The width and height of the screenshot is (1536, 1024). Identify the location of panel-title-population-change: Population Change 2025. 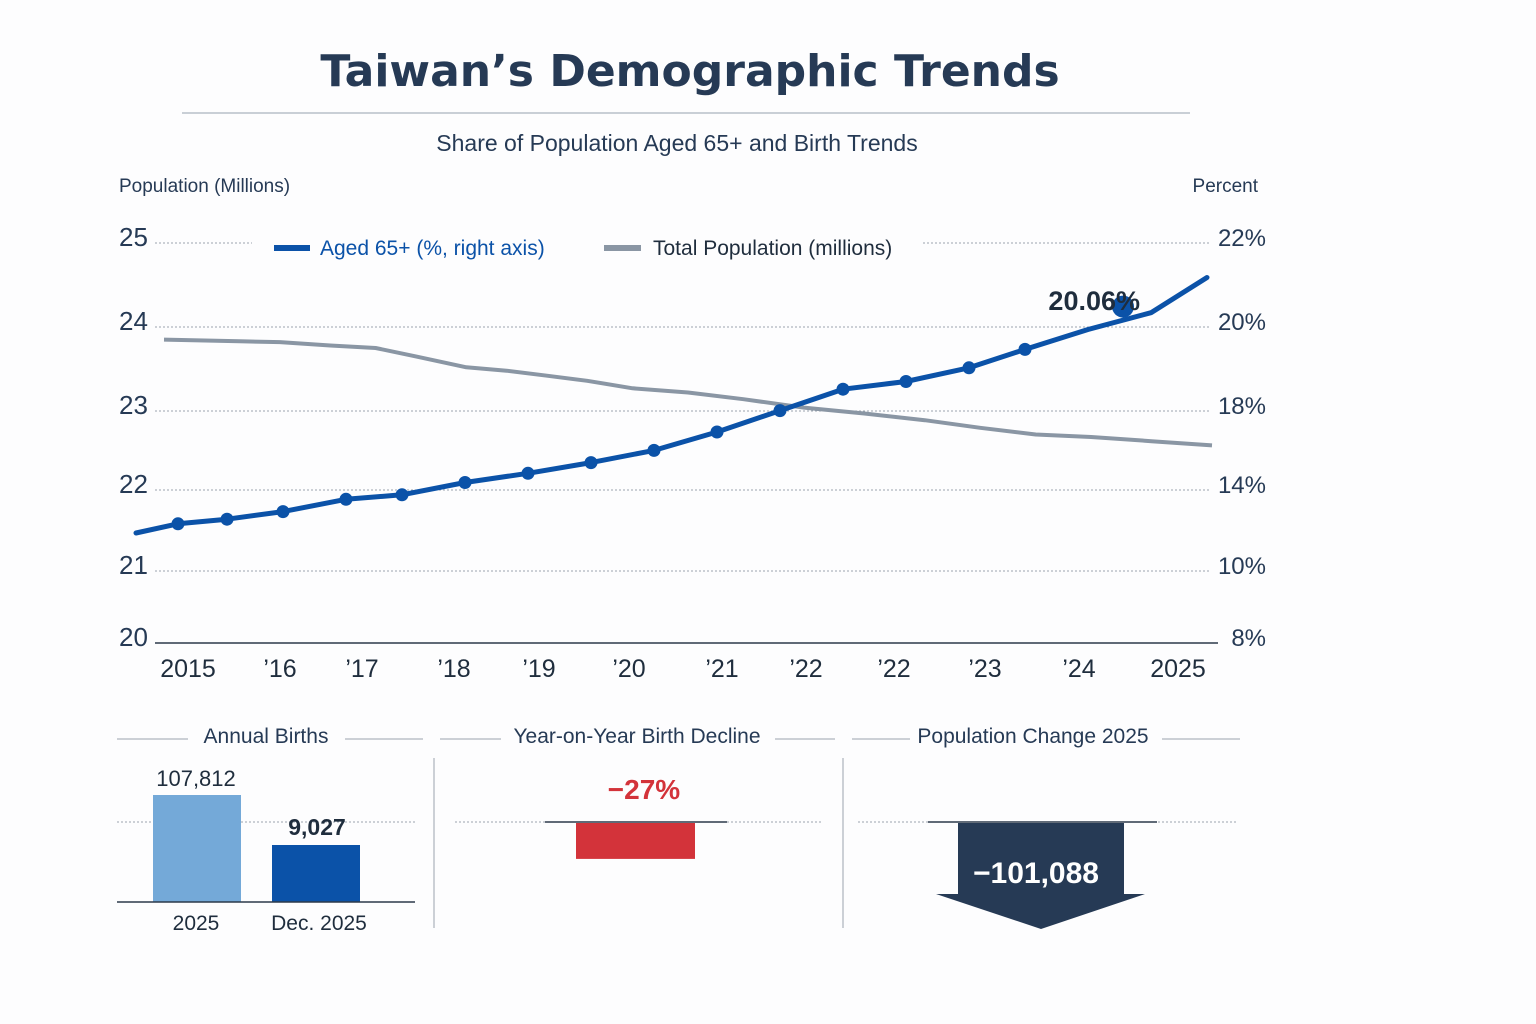
(1032, 736).